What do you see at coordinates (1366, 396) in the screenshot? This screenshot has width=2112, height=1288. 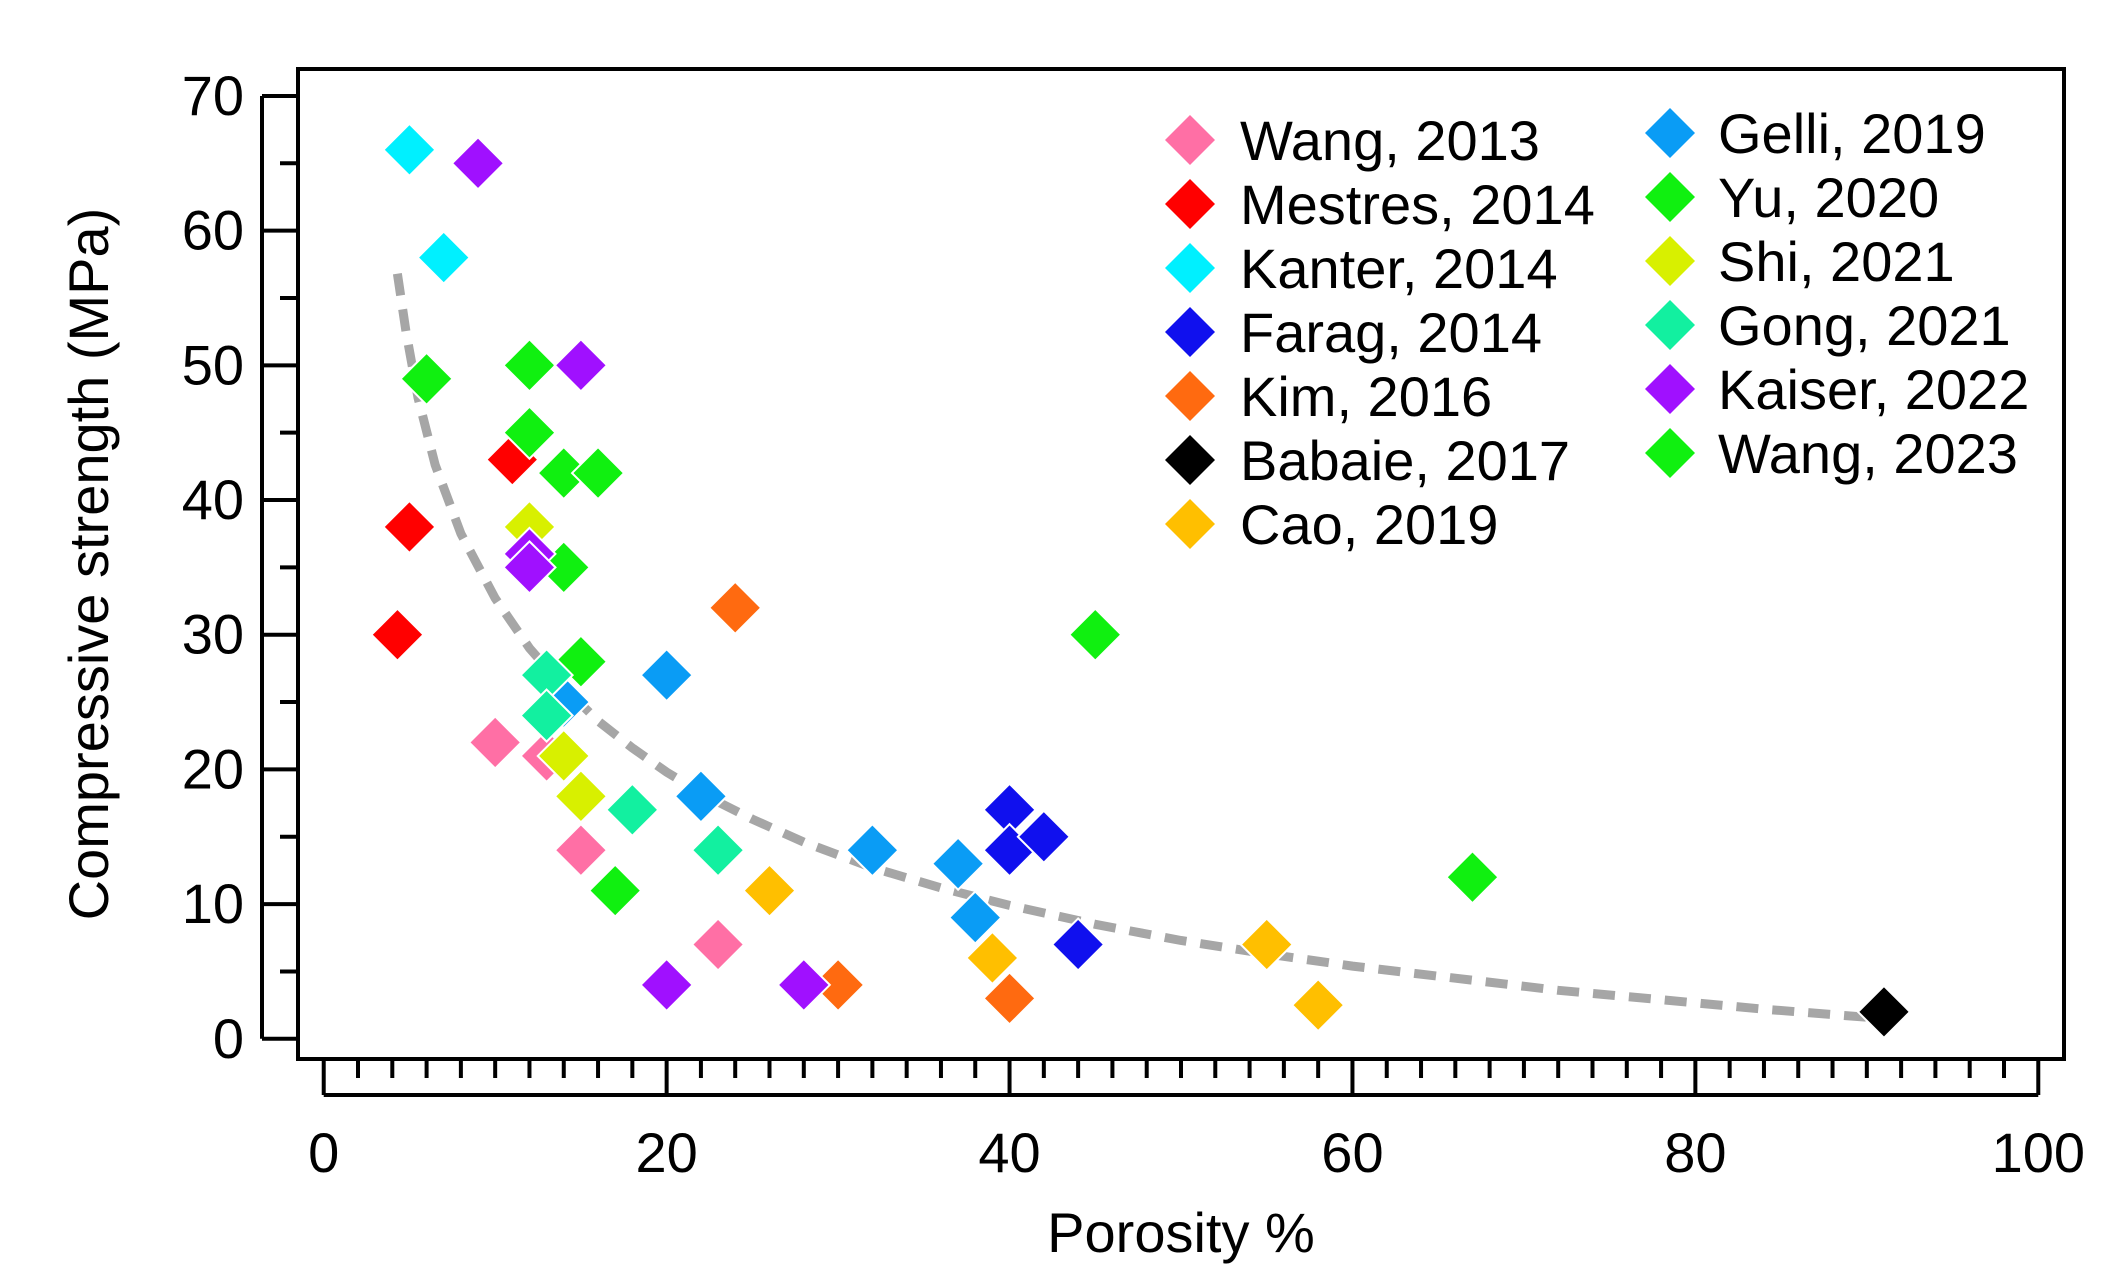 I see `legend-label-kim-2016: Kim, 2016` at bounding box center [1366, 396].